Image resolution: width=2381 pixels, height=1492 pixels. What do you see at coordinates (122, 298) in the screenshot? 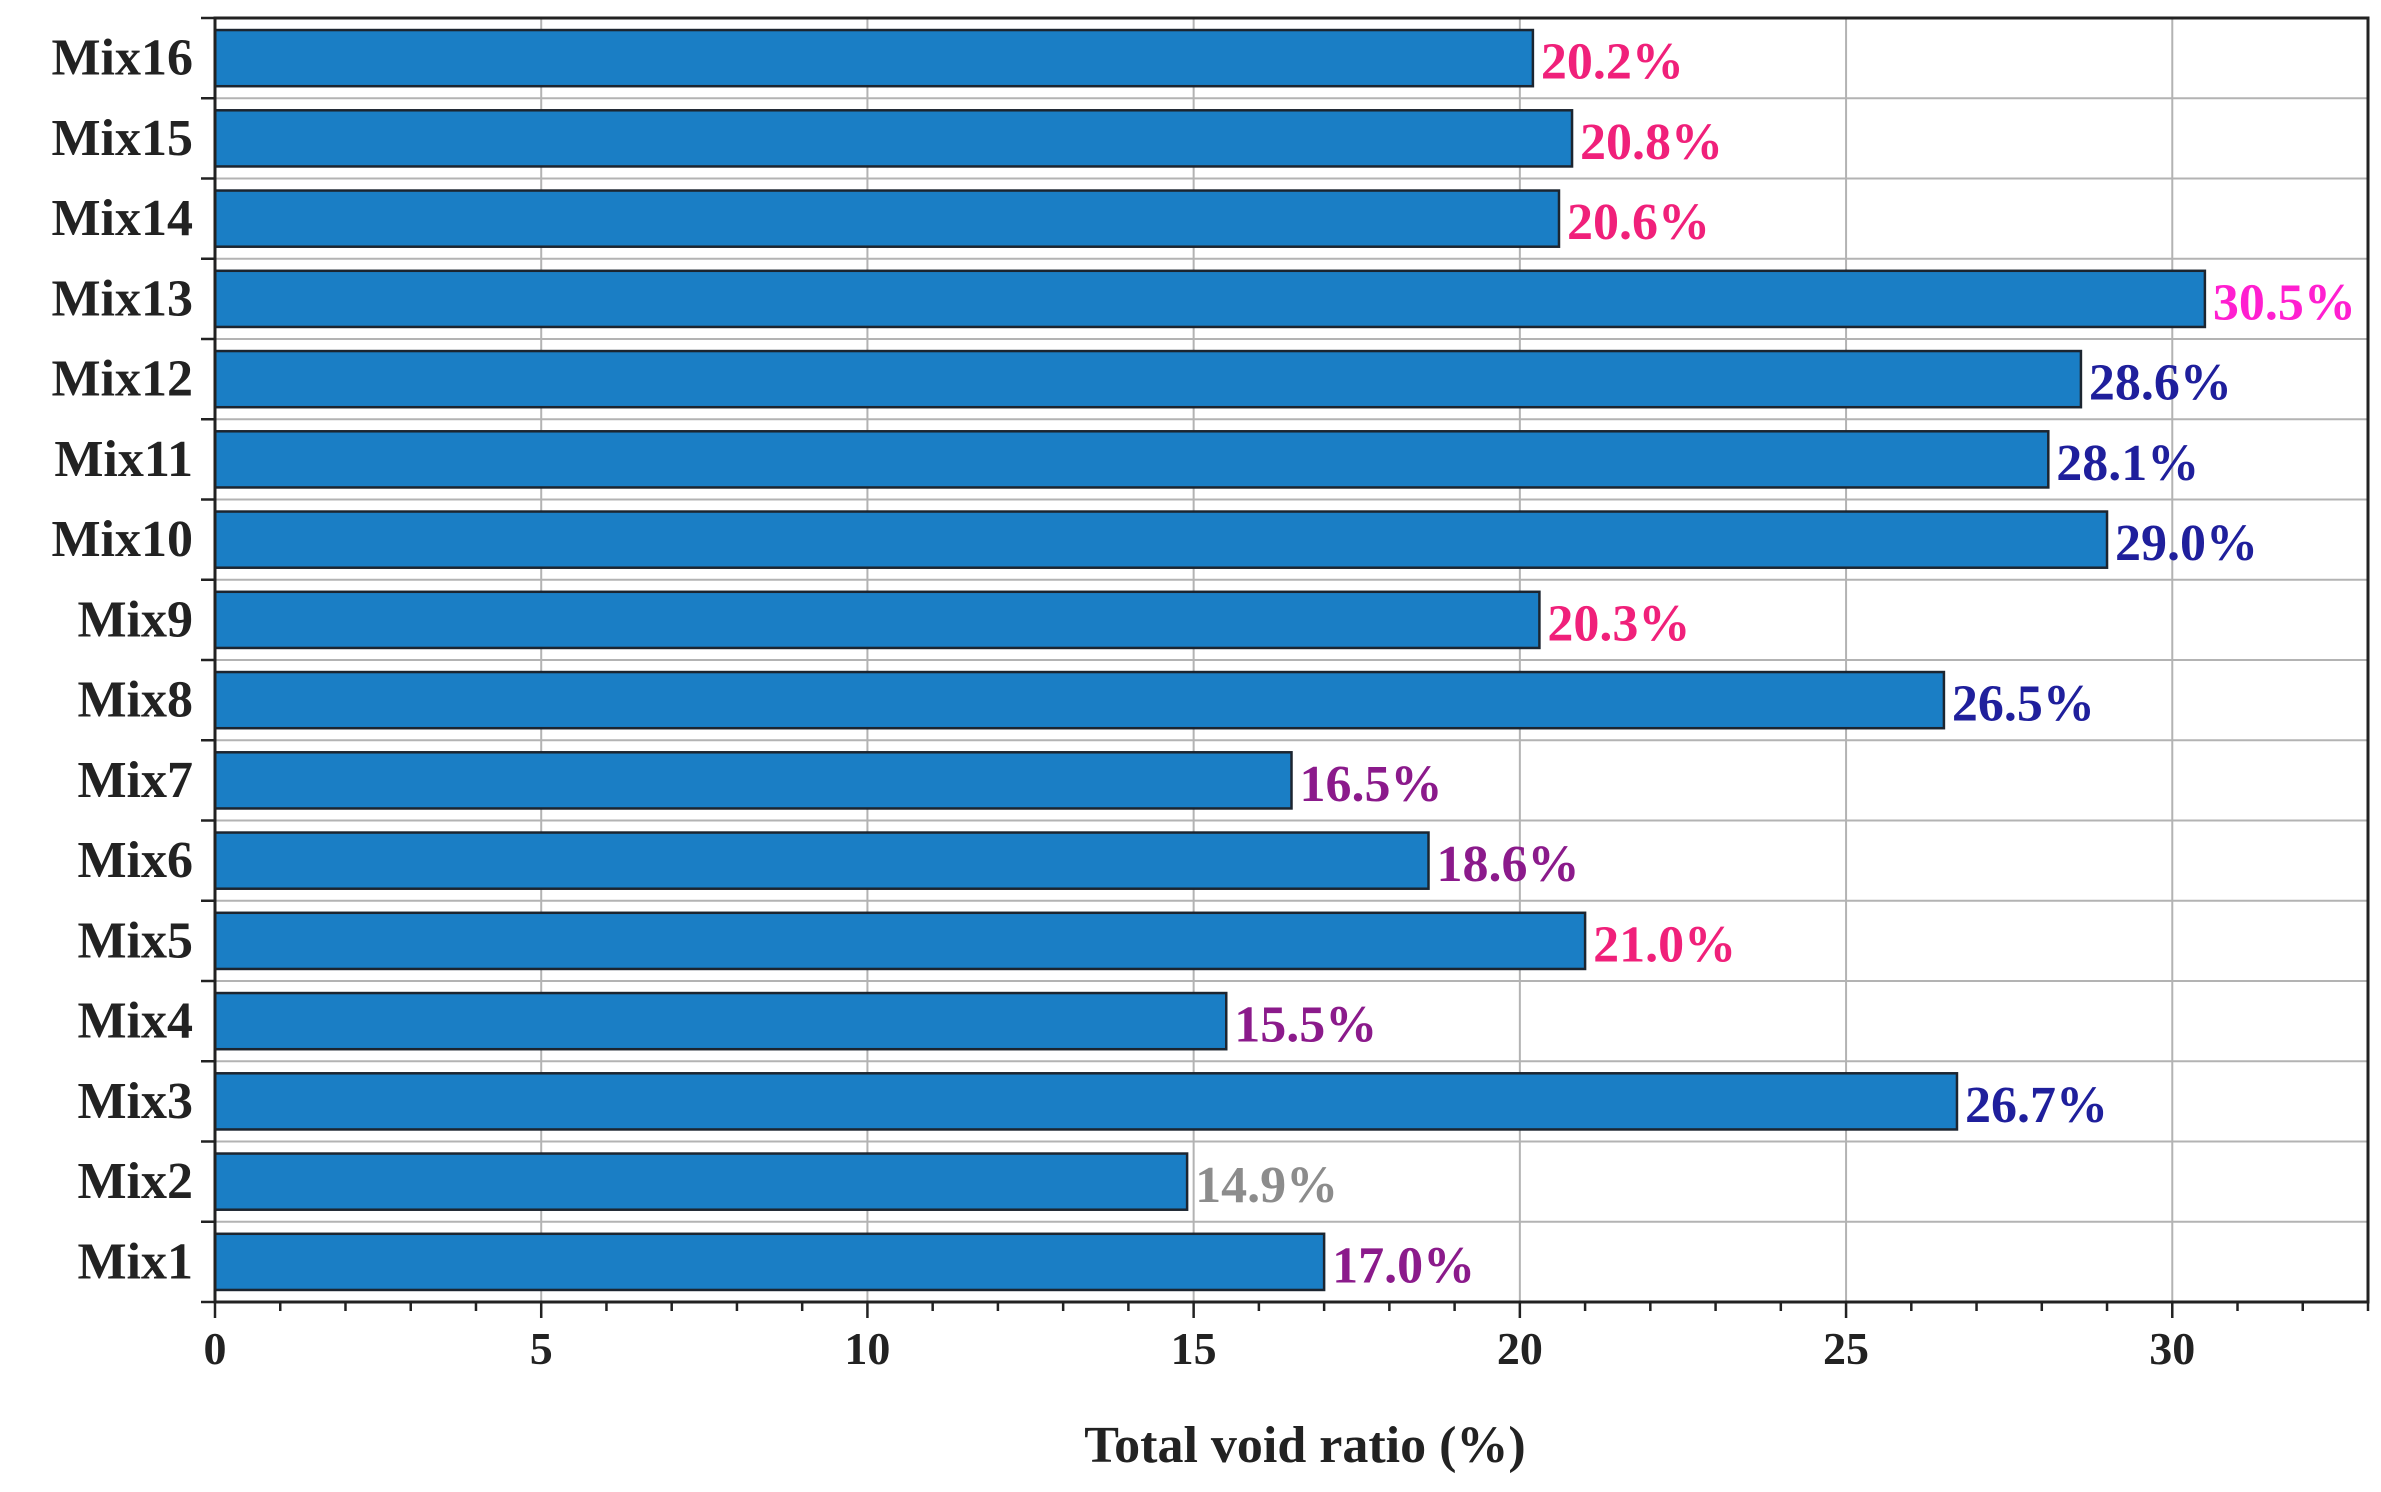
I see `category-label: Mix13` at bounding box center [122, 298].